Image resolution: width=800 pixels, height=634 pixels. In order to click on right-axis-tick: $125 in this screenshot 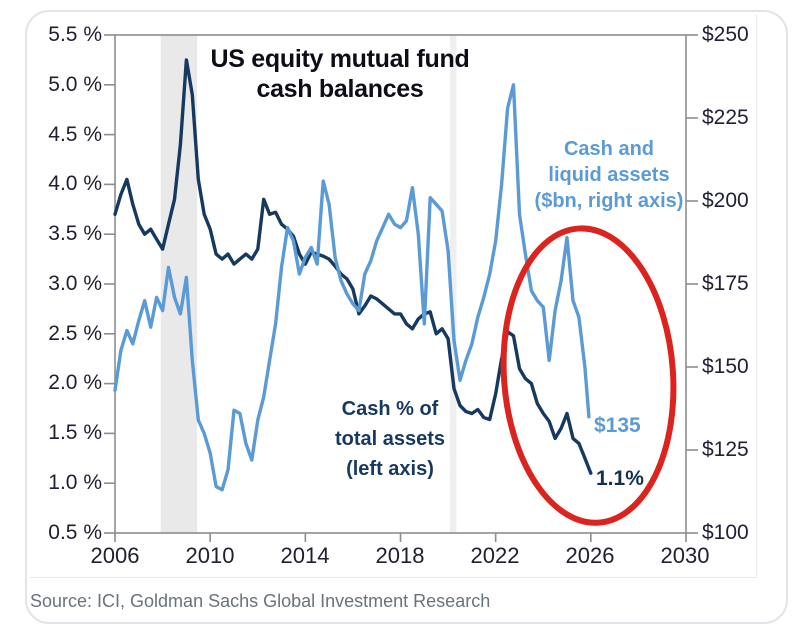, I will do `click(725, 449)`.